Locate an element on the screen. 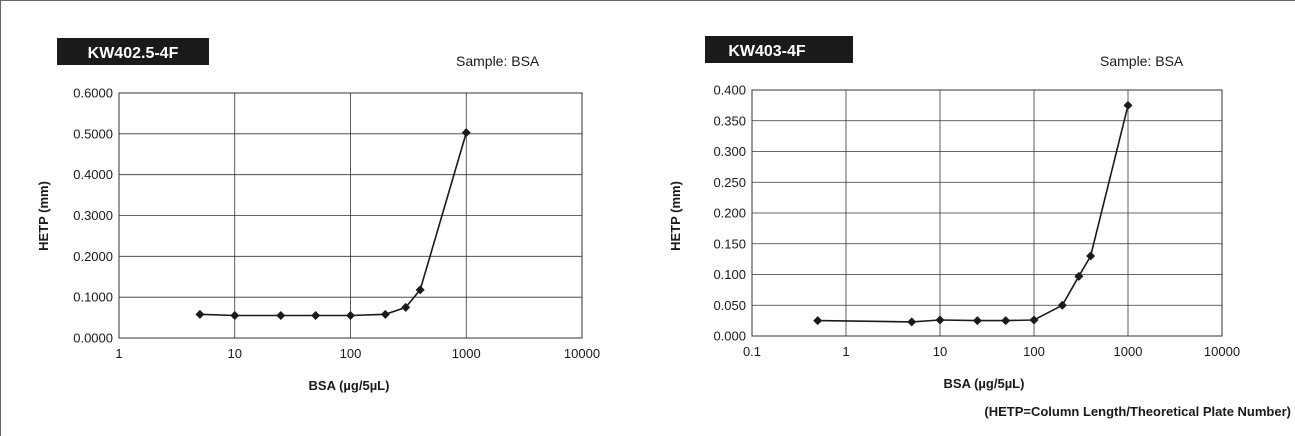  chart-2-x-tick-label: 0.1 is located at coordinates (752, 351).